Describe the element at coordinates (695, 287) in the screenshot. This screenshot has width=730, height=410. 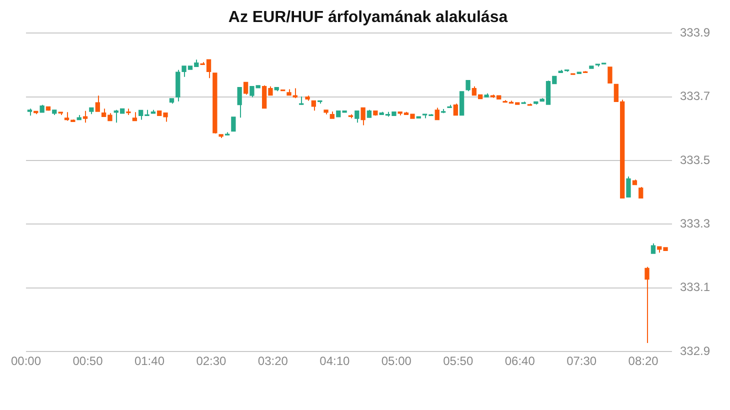
I see `y-tick-label: 333.1` at that location.